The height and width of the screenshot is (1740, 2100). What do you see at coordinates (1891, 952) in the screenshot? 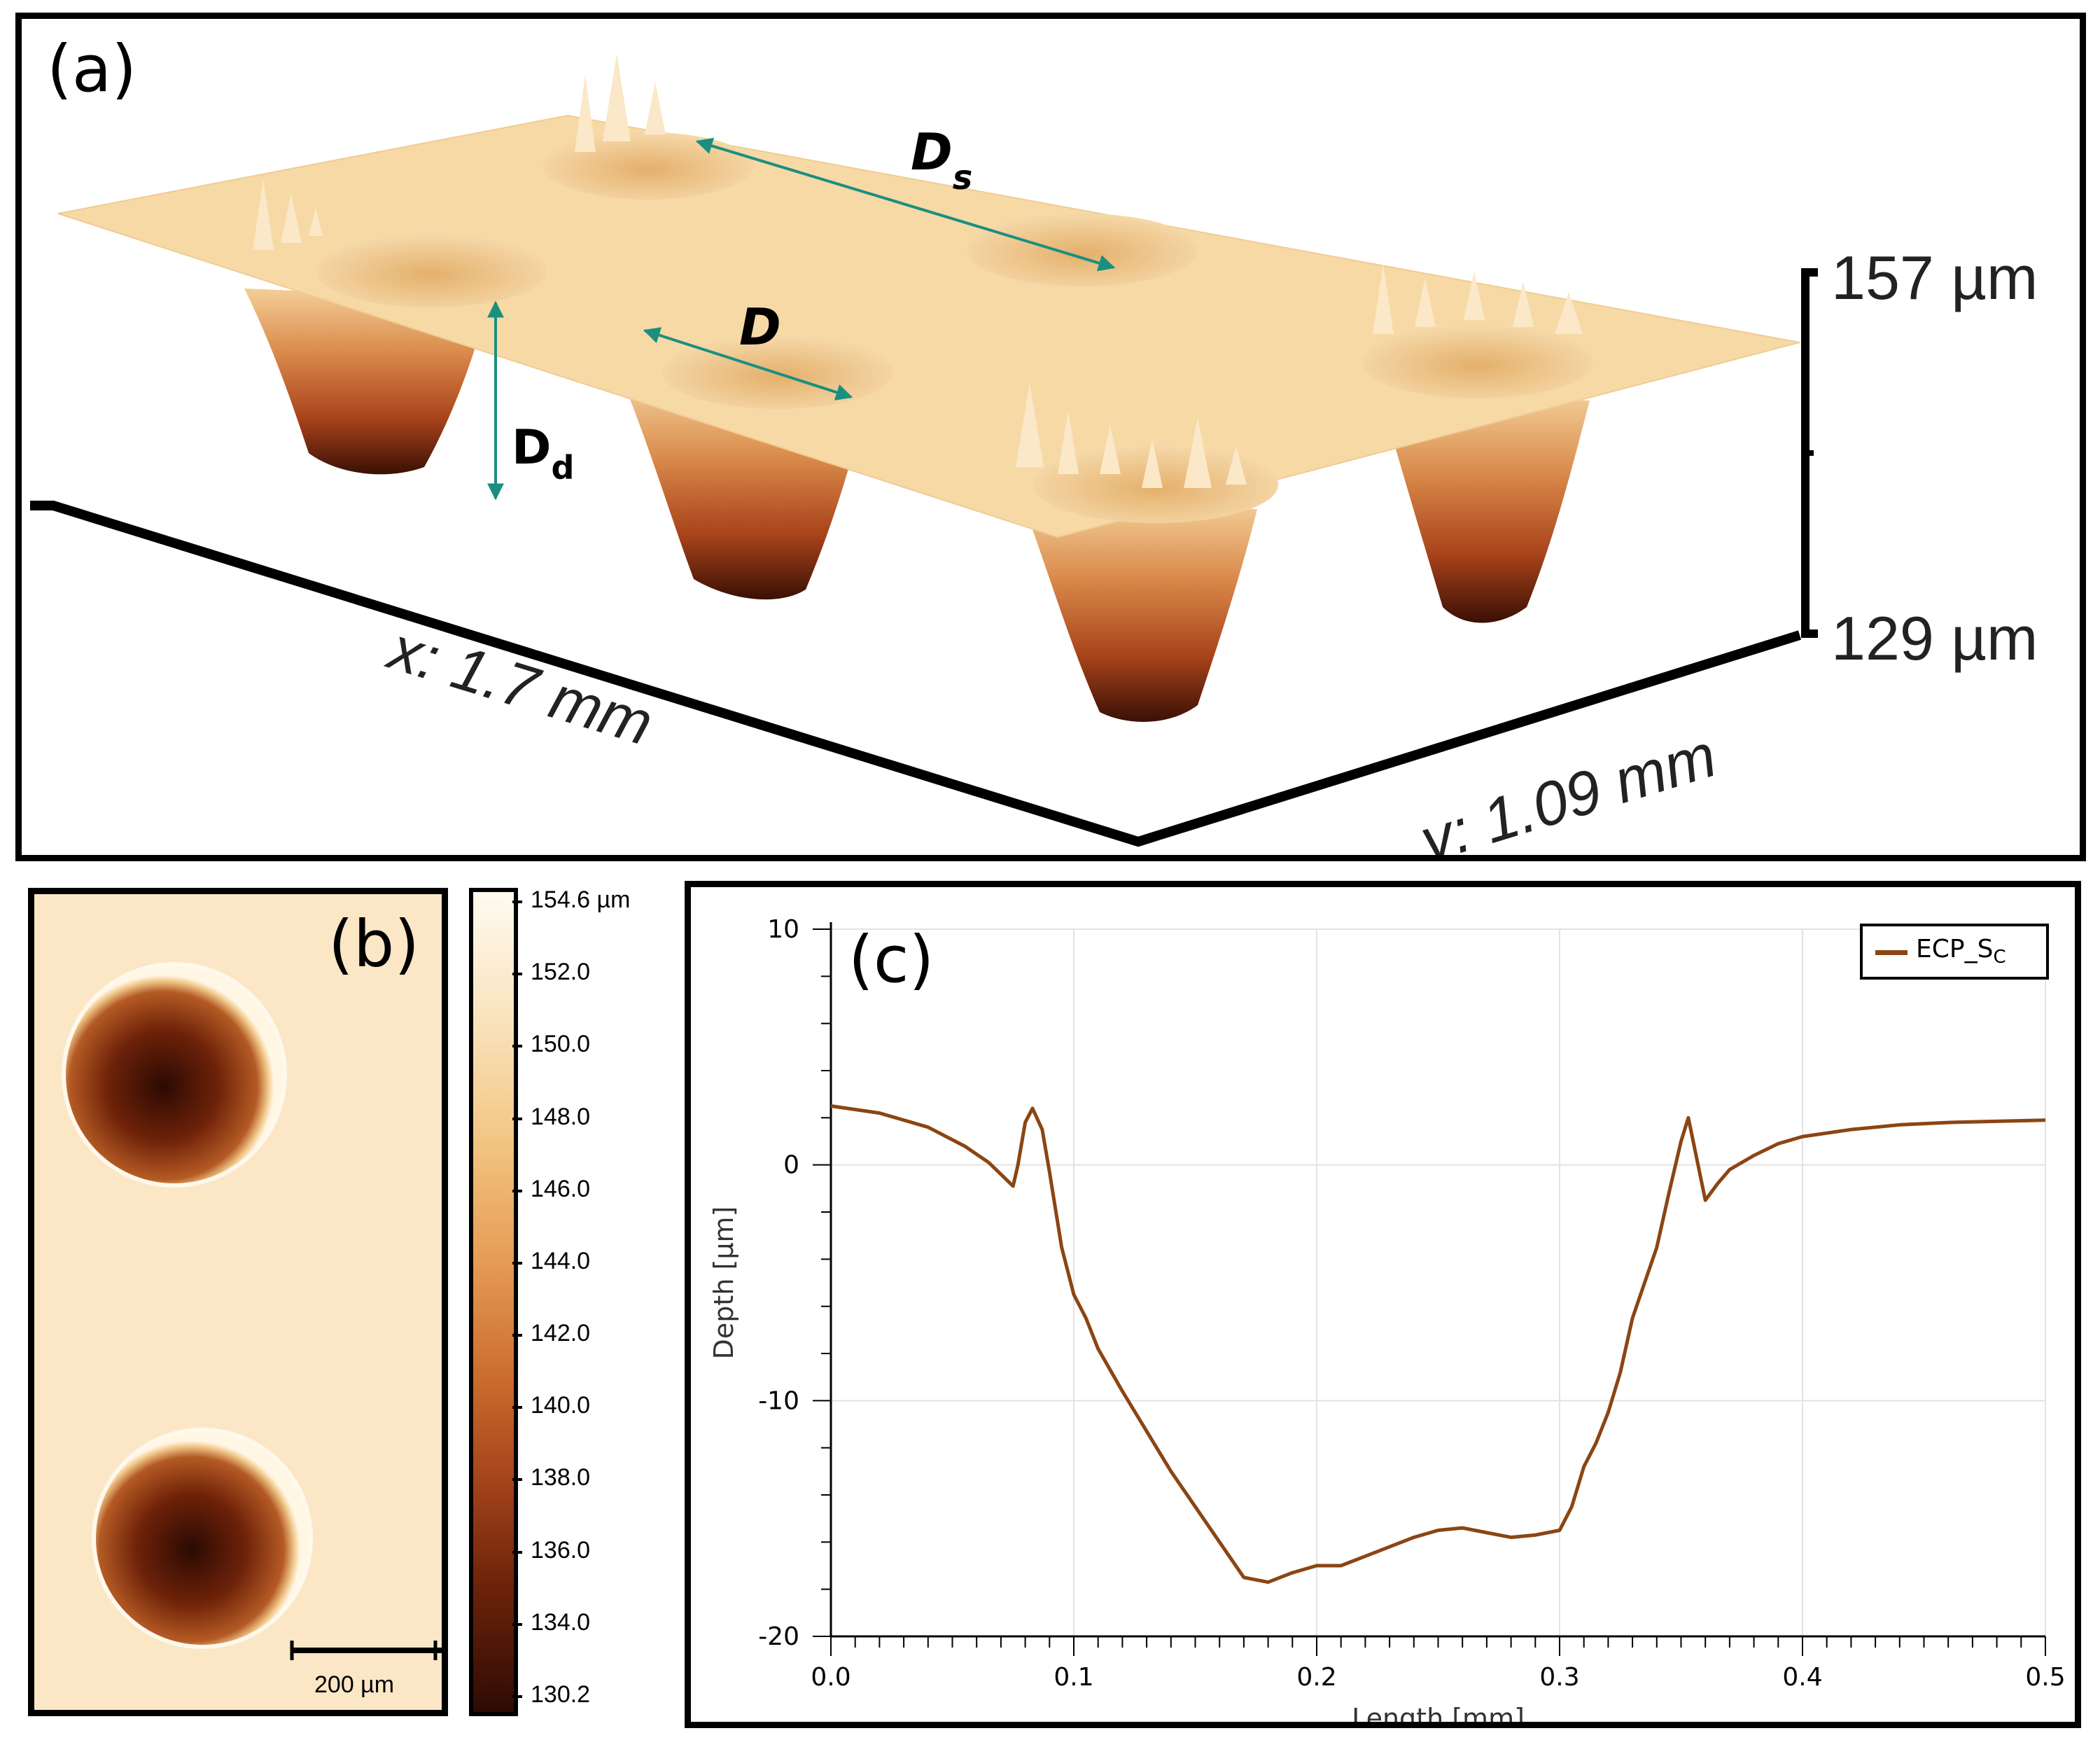
I see `legend-swatch` at bounding box center [1891, 952].